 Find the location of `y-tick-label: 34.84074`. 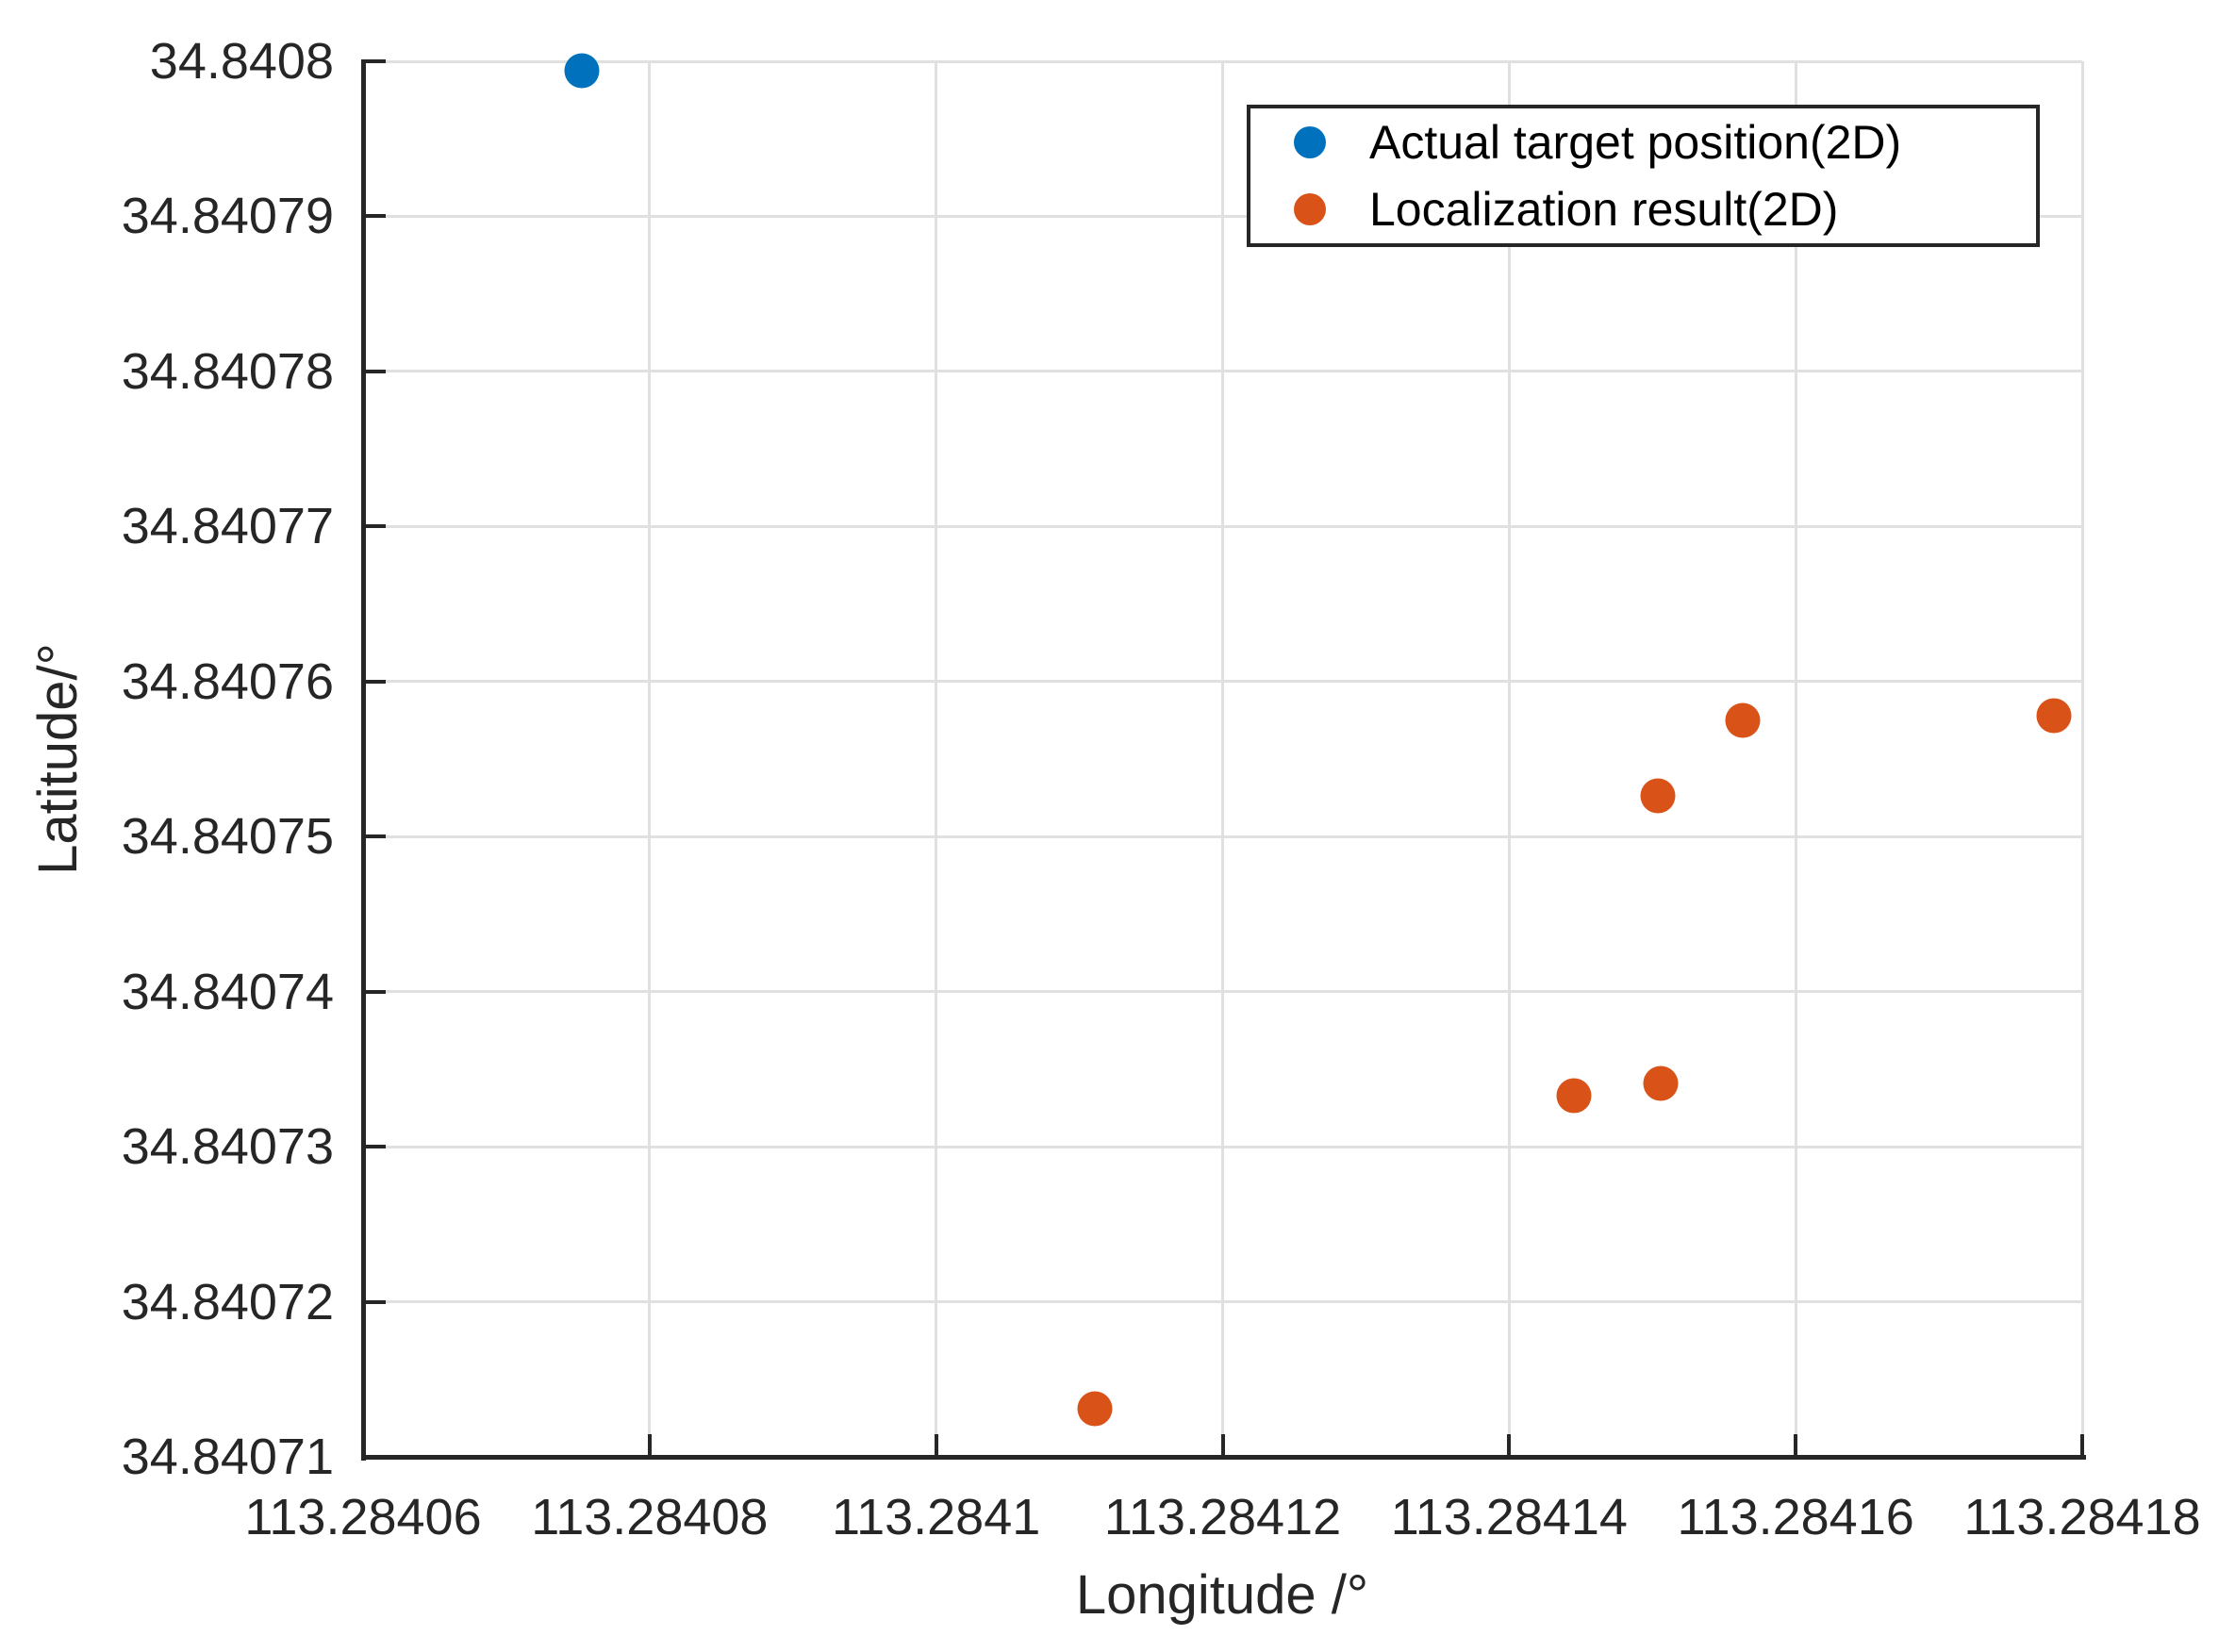

y-tick-label: 34.84074 is located at coordinates (228, 992).